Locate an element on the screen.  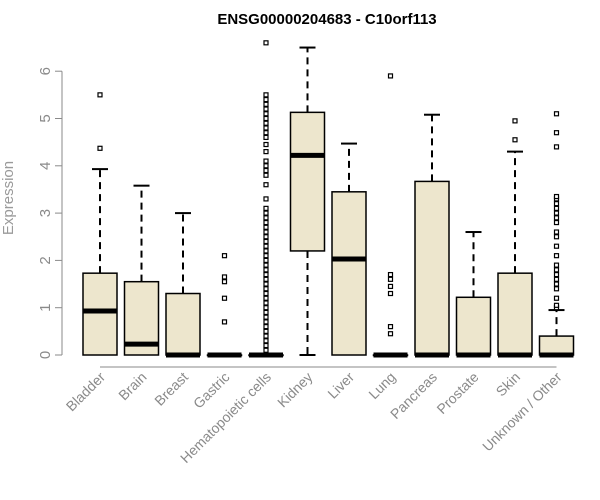
y-tick-label: 5 is located at coordinates (45, 118).